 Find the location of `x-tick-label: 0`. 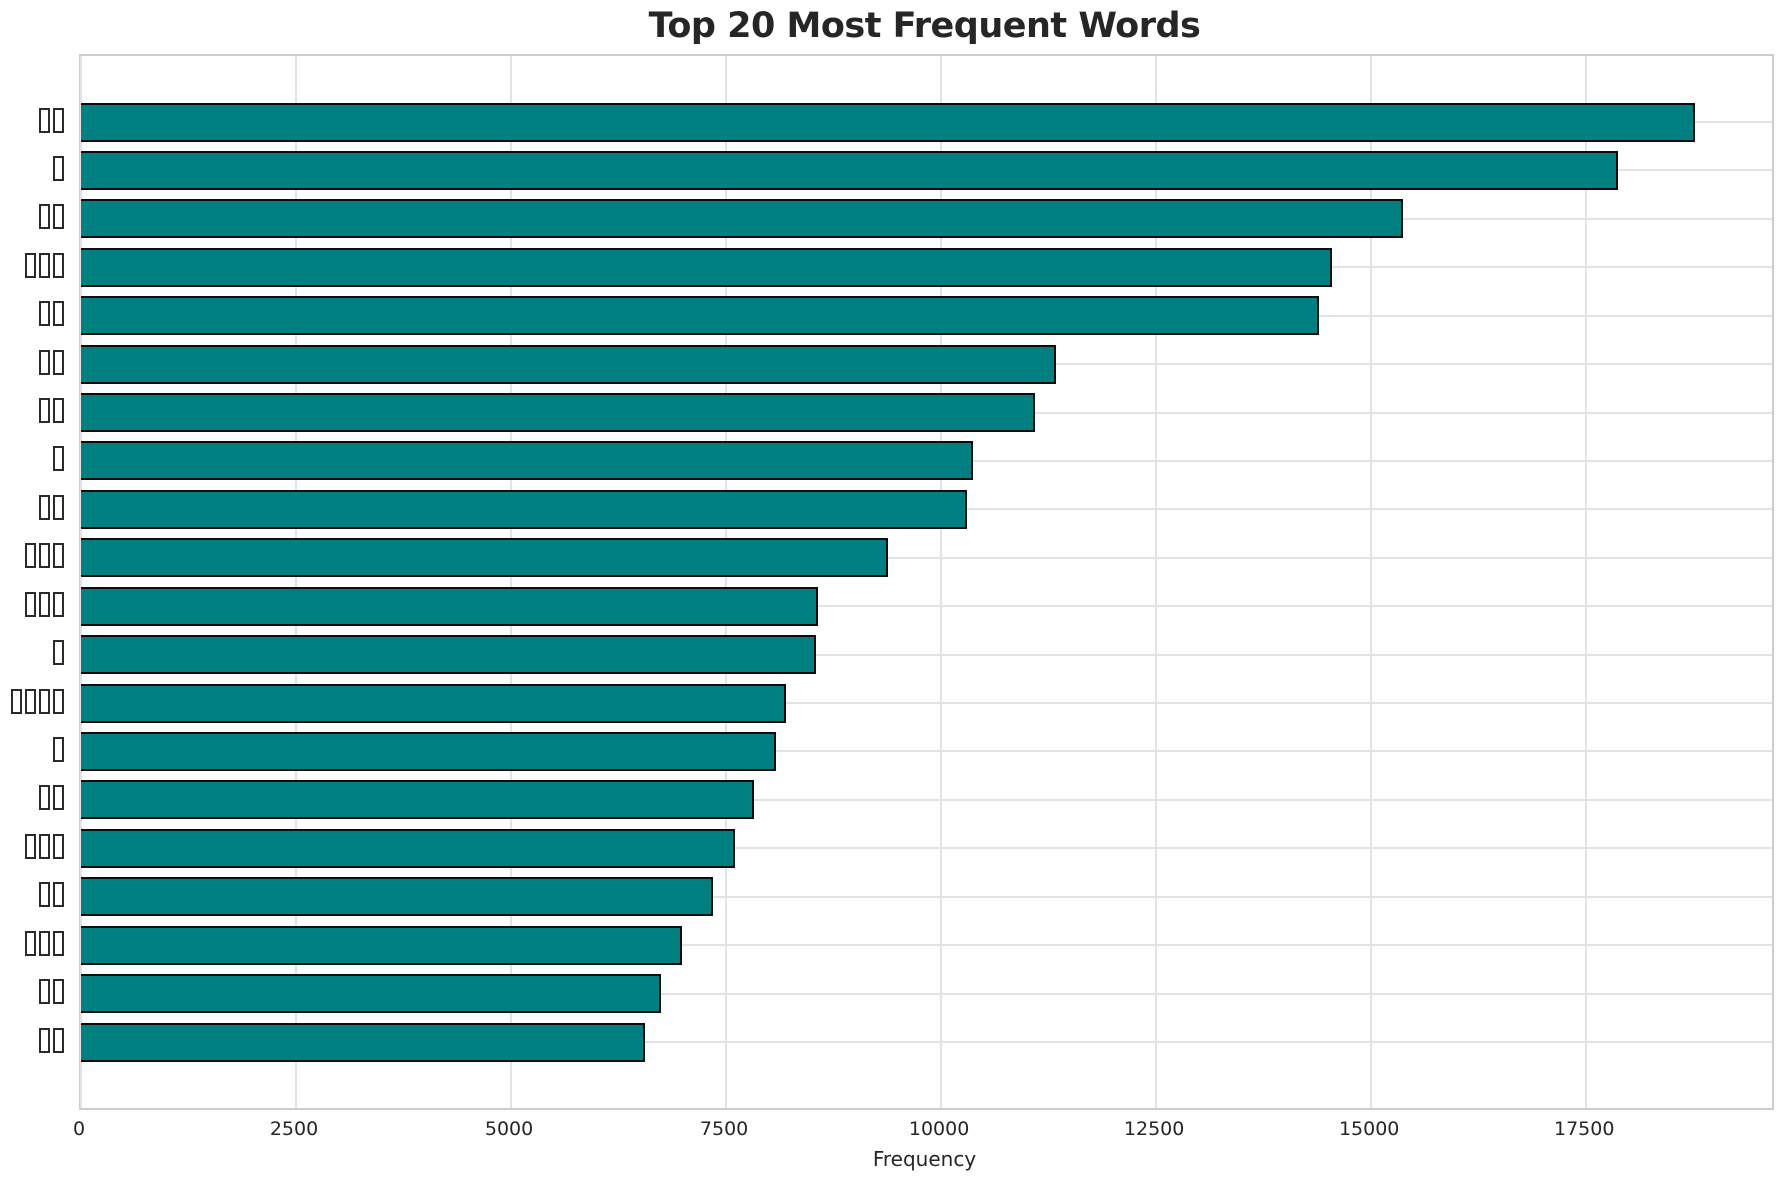

x-tick-label: 0 is located at coordinates (79, 1129).